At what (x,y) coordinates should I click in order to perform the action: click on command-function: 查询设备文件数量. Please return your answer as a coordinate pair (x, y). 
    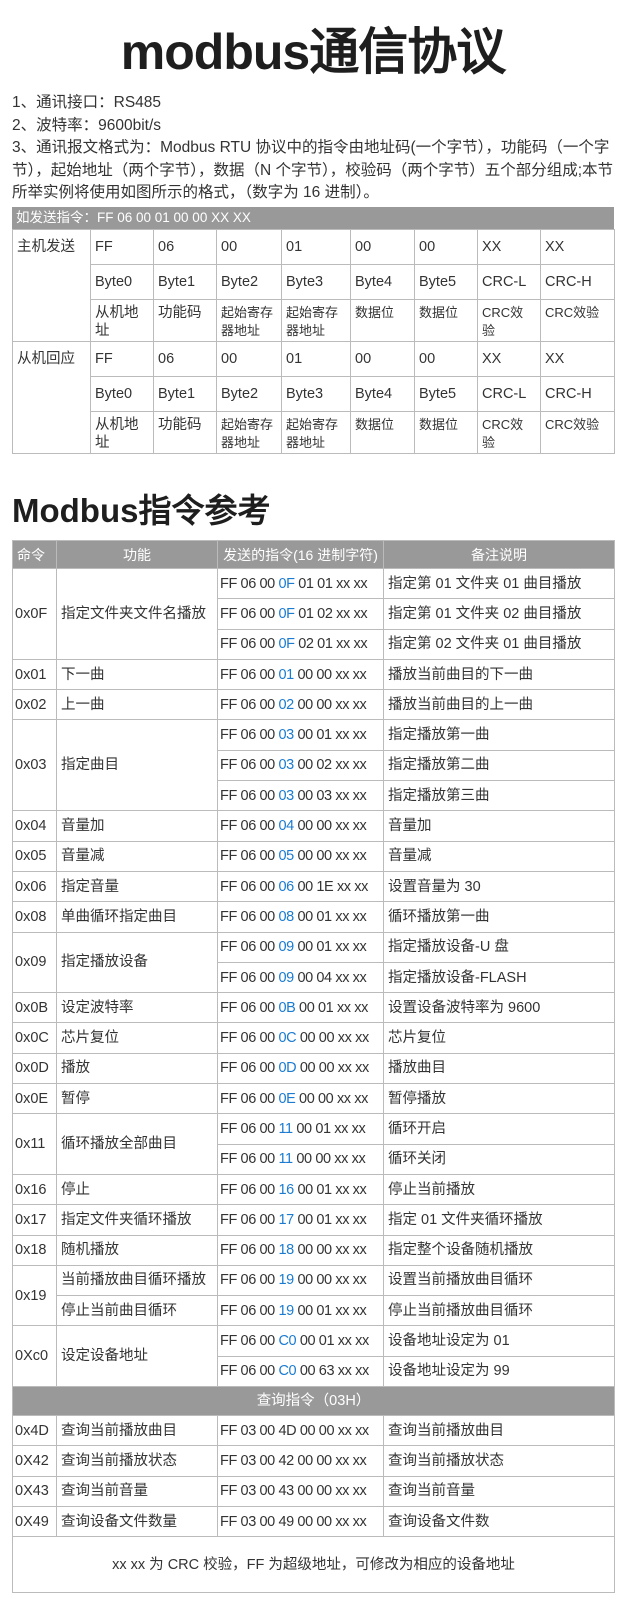
    Looking at the image, I should click on (137, 1521).